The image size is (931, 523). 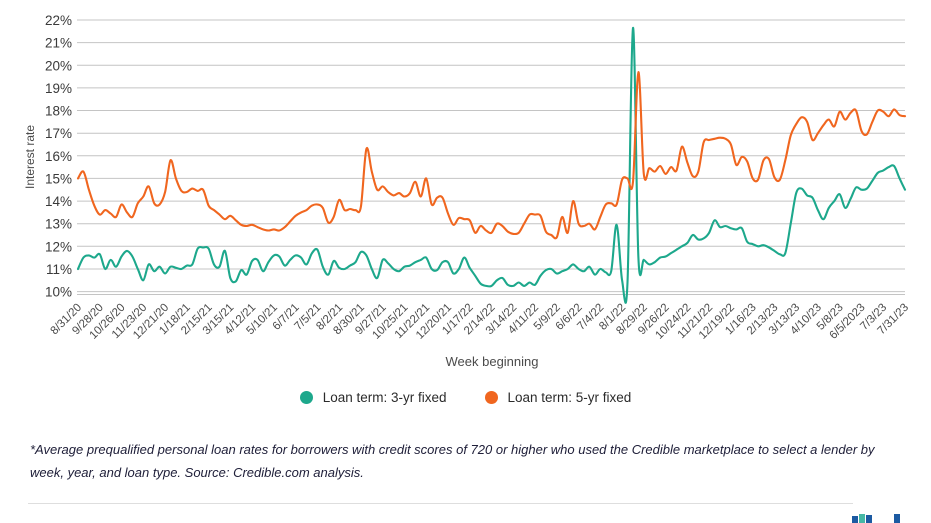 I want to click on partial-logo-bars-icon, so click(x=882, y=518).